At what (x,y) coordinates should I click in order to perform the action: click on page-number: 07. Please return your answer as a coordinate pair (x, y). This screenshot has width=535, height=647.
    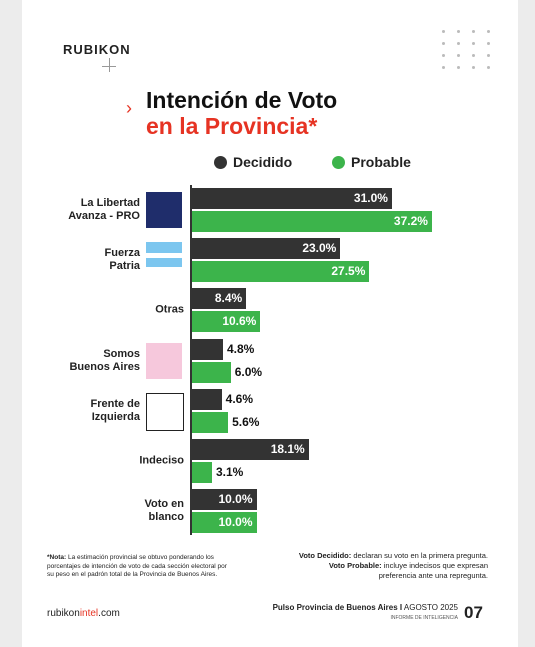
    Looking at the image, I should click on (473, 612).